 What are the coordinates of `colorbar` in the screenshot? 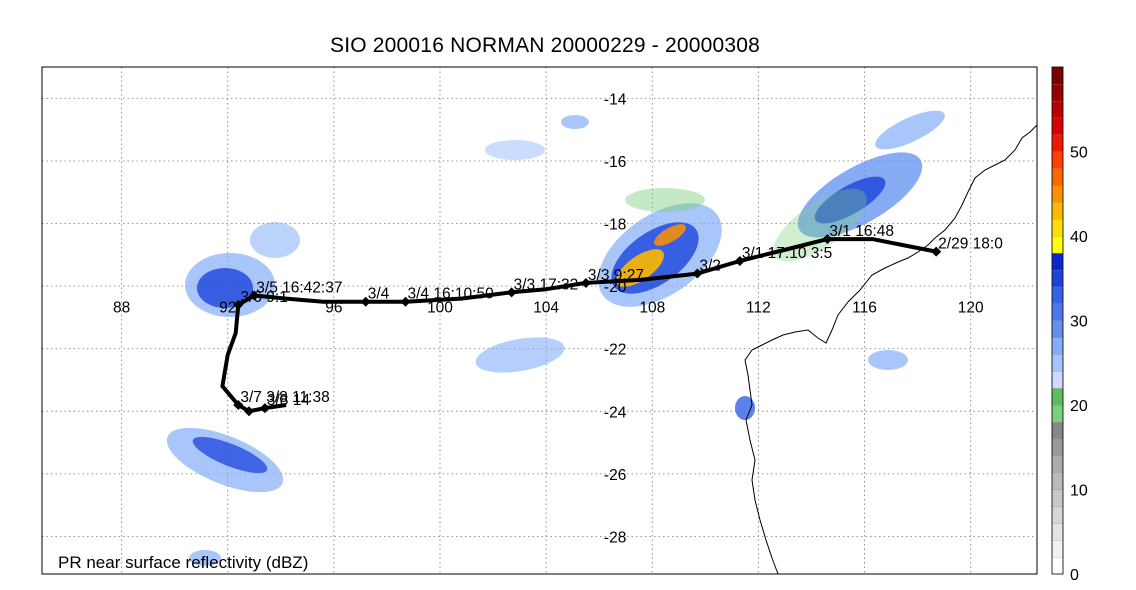 It's located at (1057, 320).